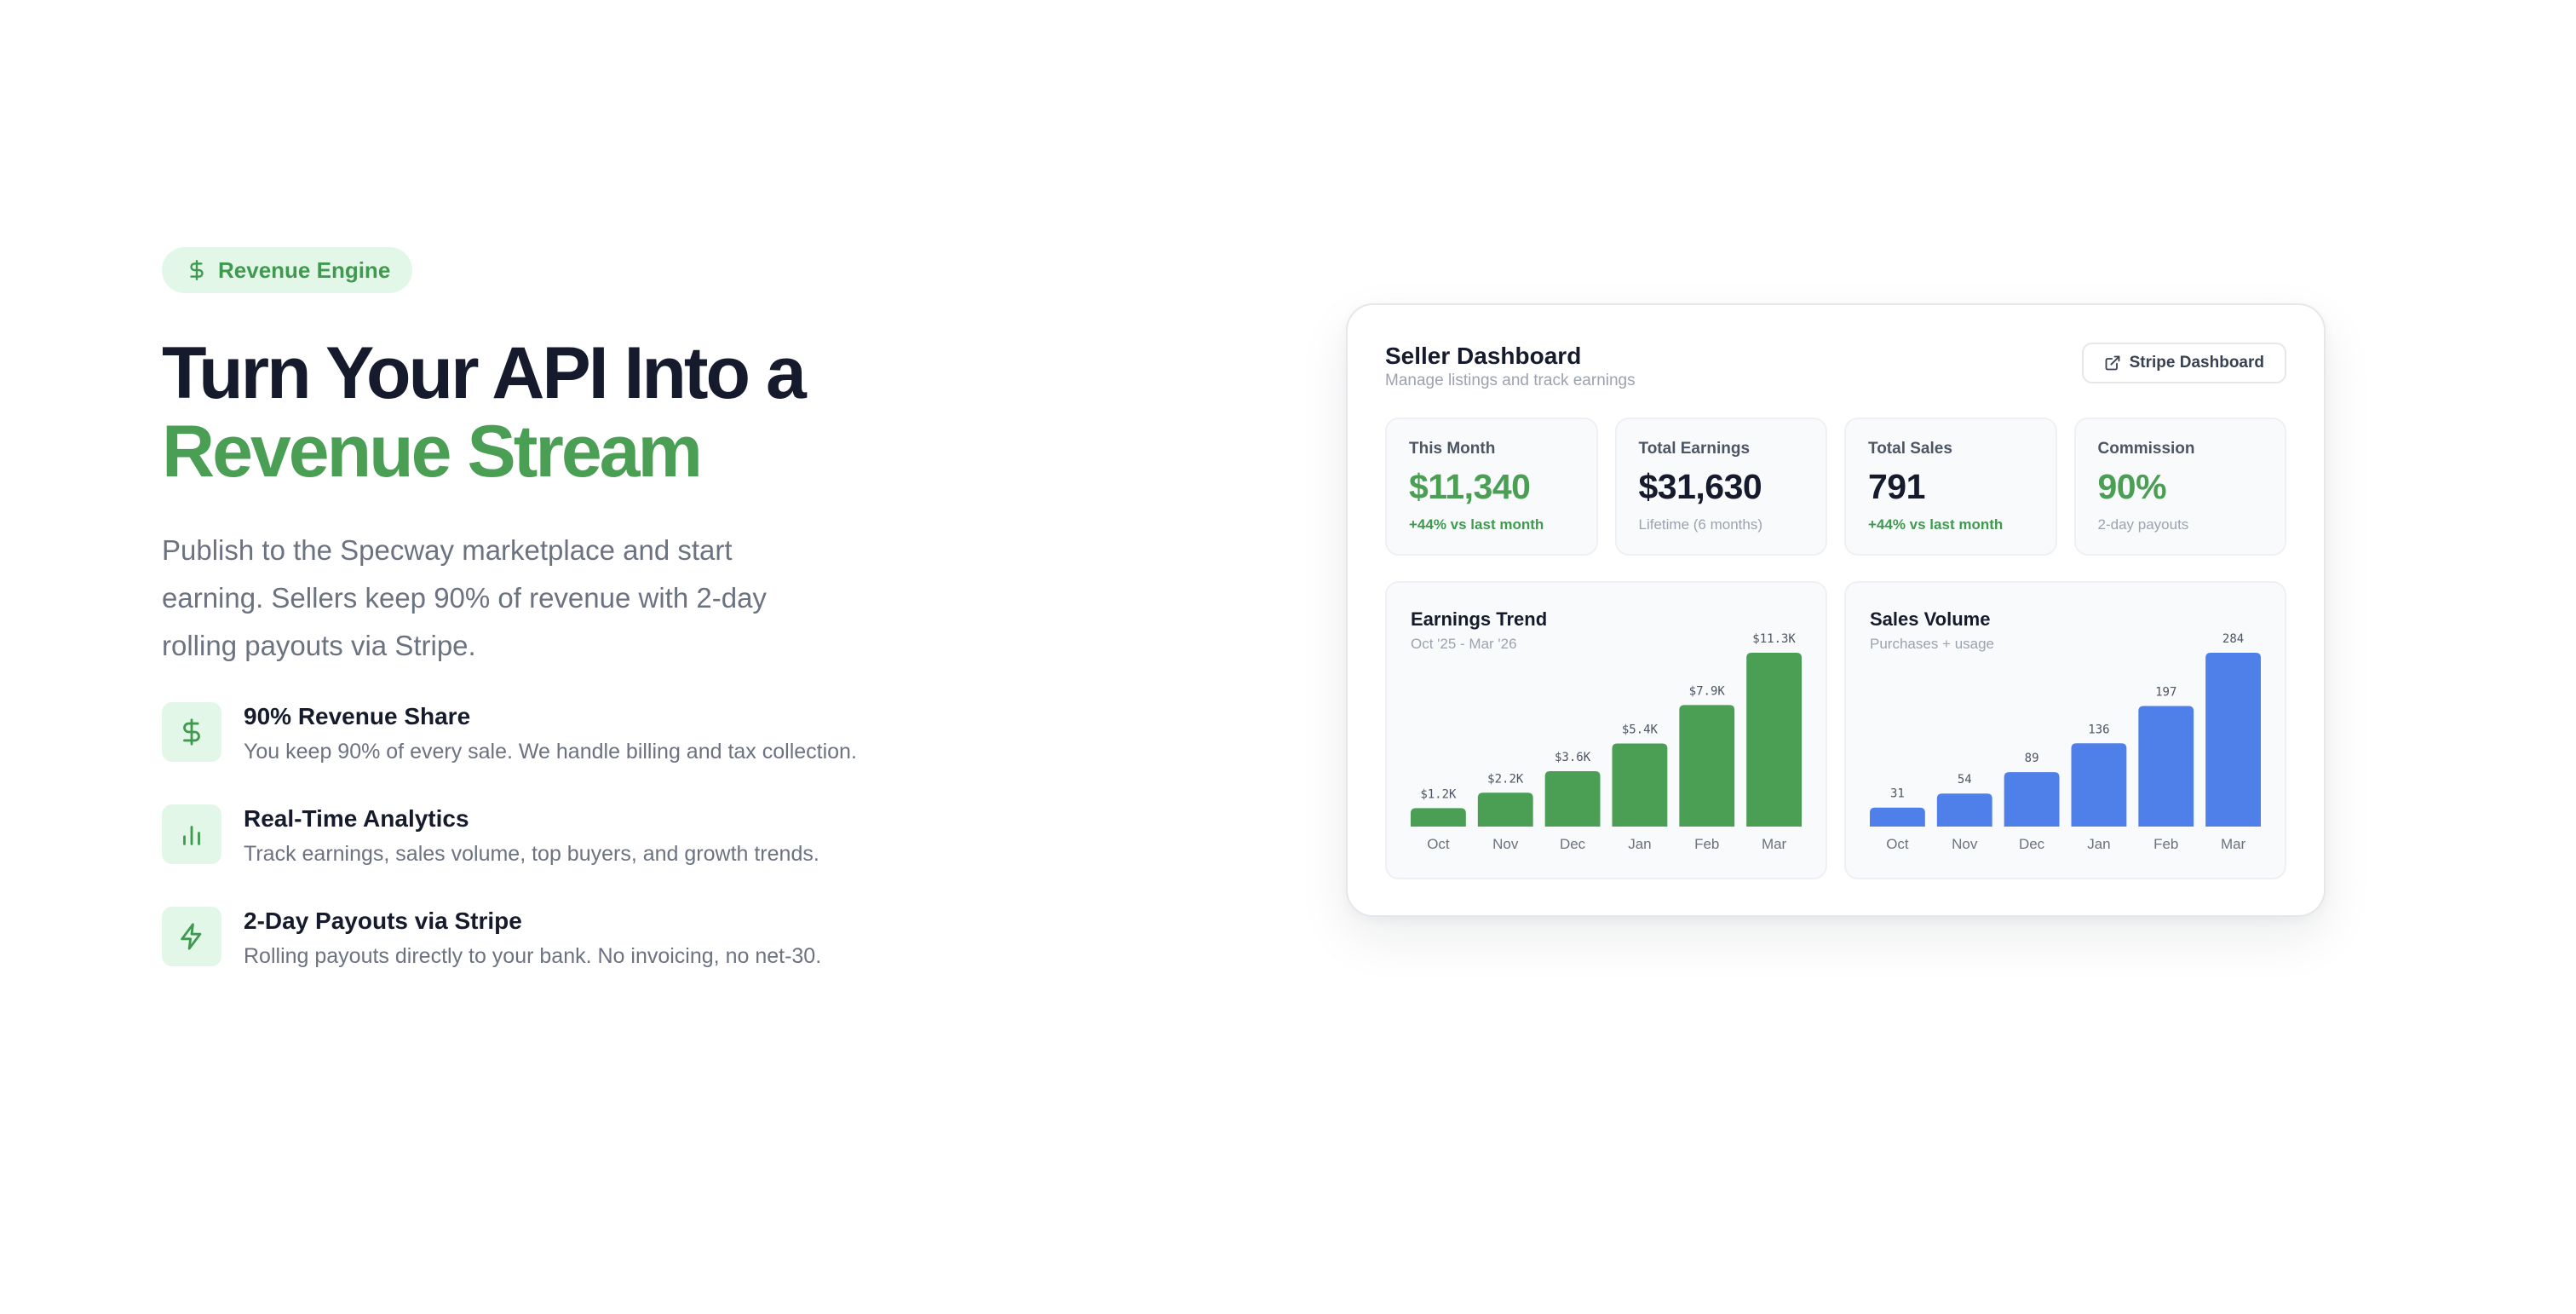  I want to click on stat-card-this-month: This Month $11,340 +44% vs last month, so click(1492, 487).